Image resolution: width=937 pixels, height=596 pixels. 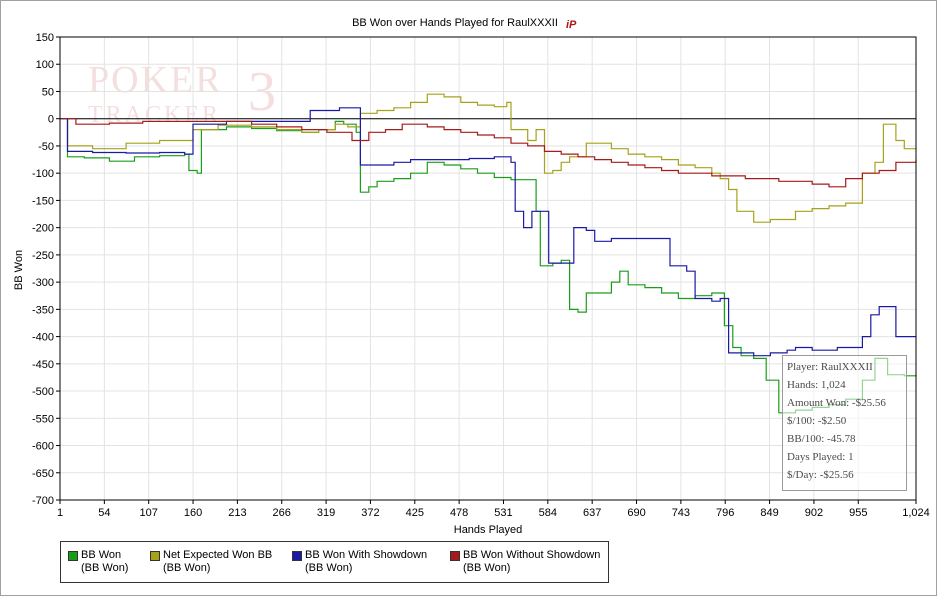 I want to click on x-tick-label: 213, so click(x=237, y=513).